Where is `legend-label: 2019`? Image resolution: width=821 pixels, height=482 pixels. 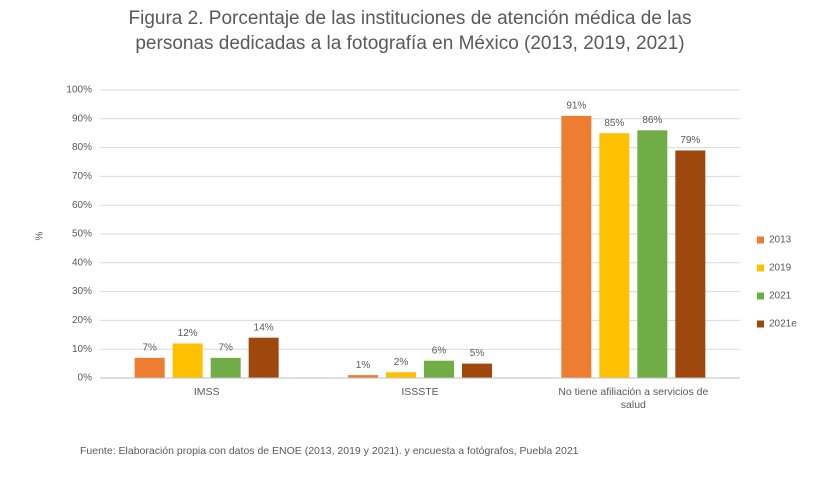
legend-label: 2019 is located at coordinates (780, 268).